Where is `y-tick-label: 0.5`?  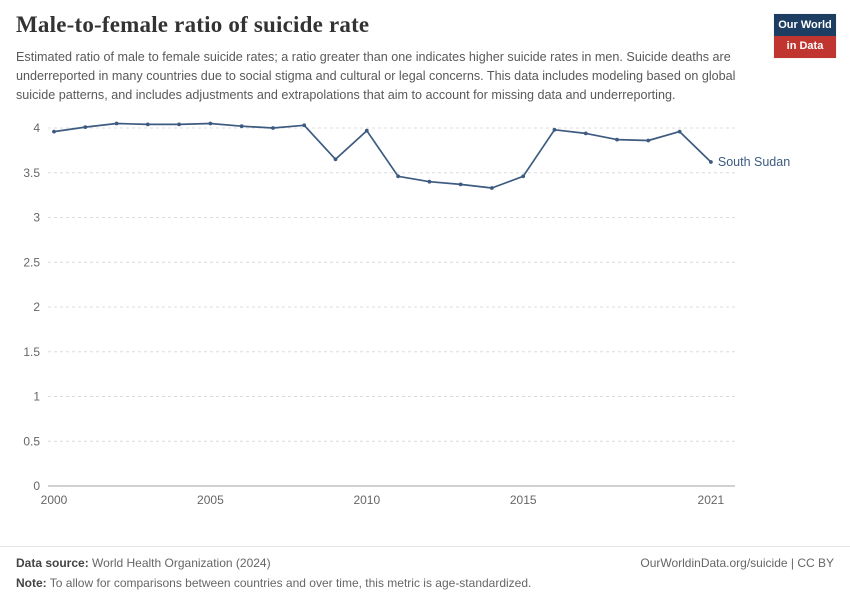 y-tick-label: 0.5 is located at coordinates (31, 441).